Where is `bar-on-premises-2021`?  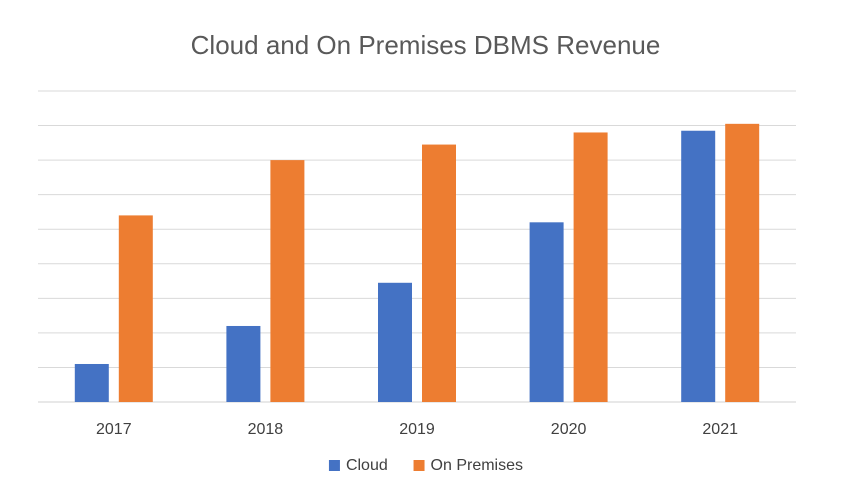
bar-on-premises-2021 is located at coordinates (742, 263).